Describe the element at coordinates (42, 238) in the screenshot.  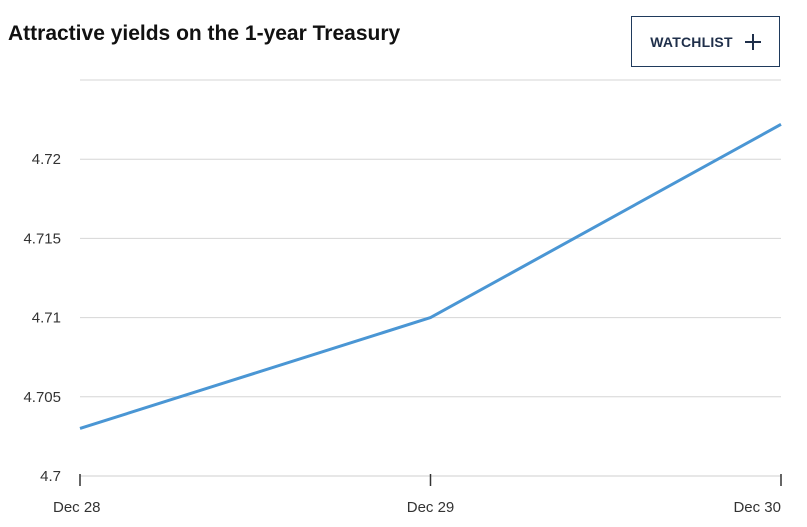
I see `y-tick-label: 4.715` at that location.